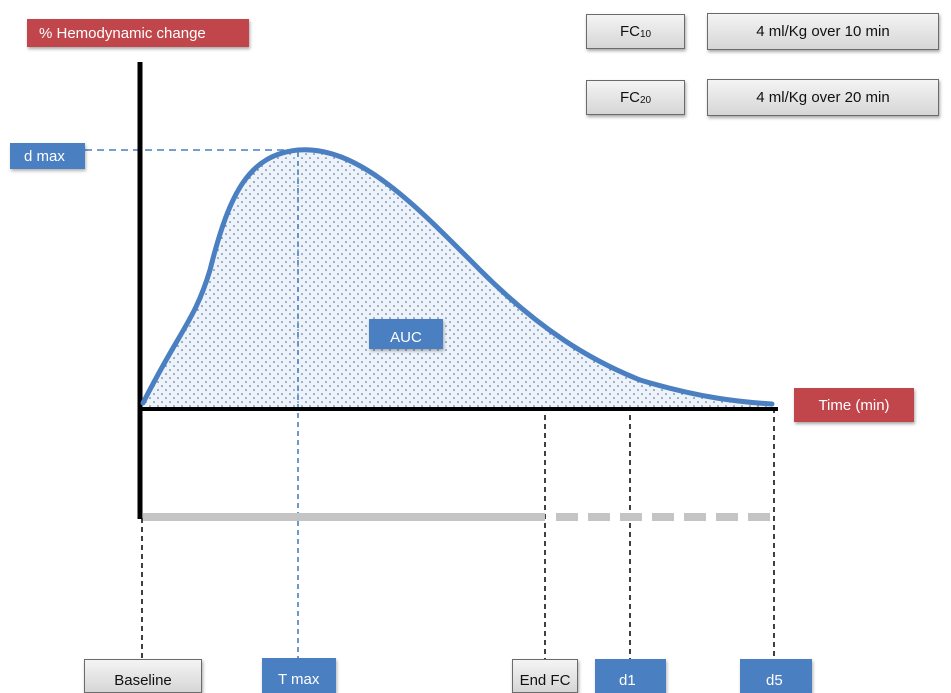  I want to click on fc10-subscript: 10, so click(645, 34).